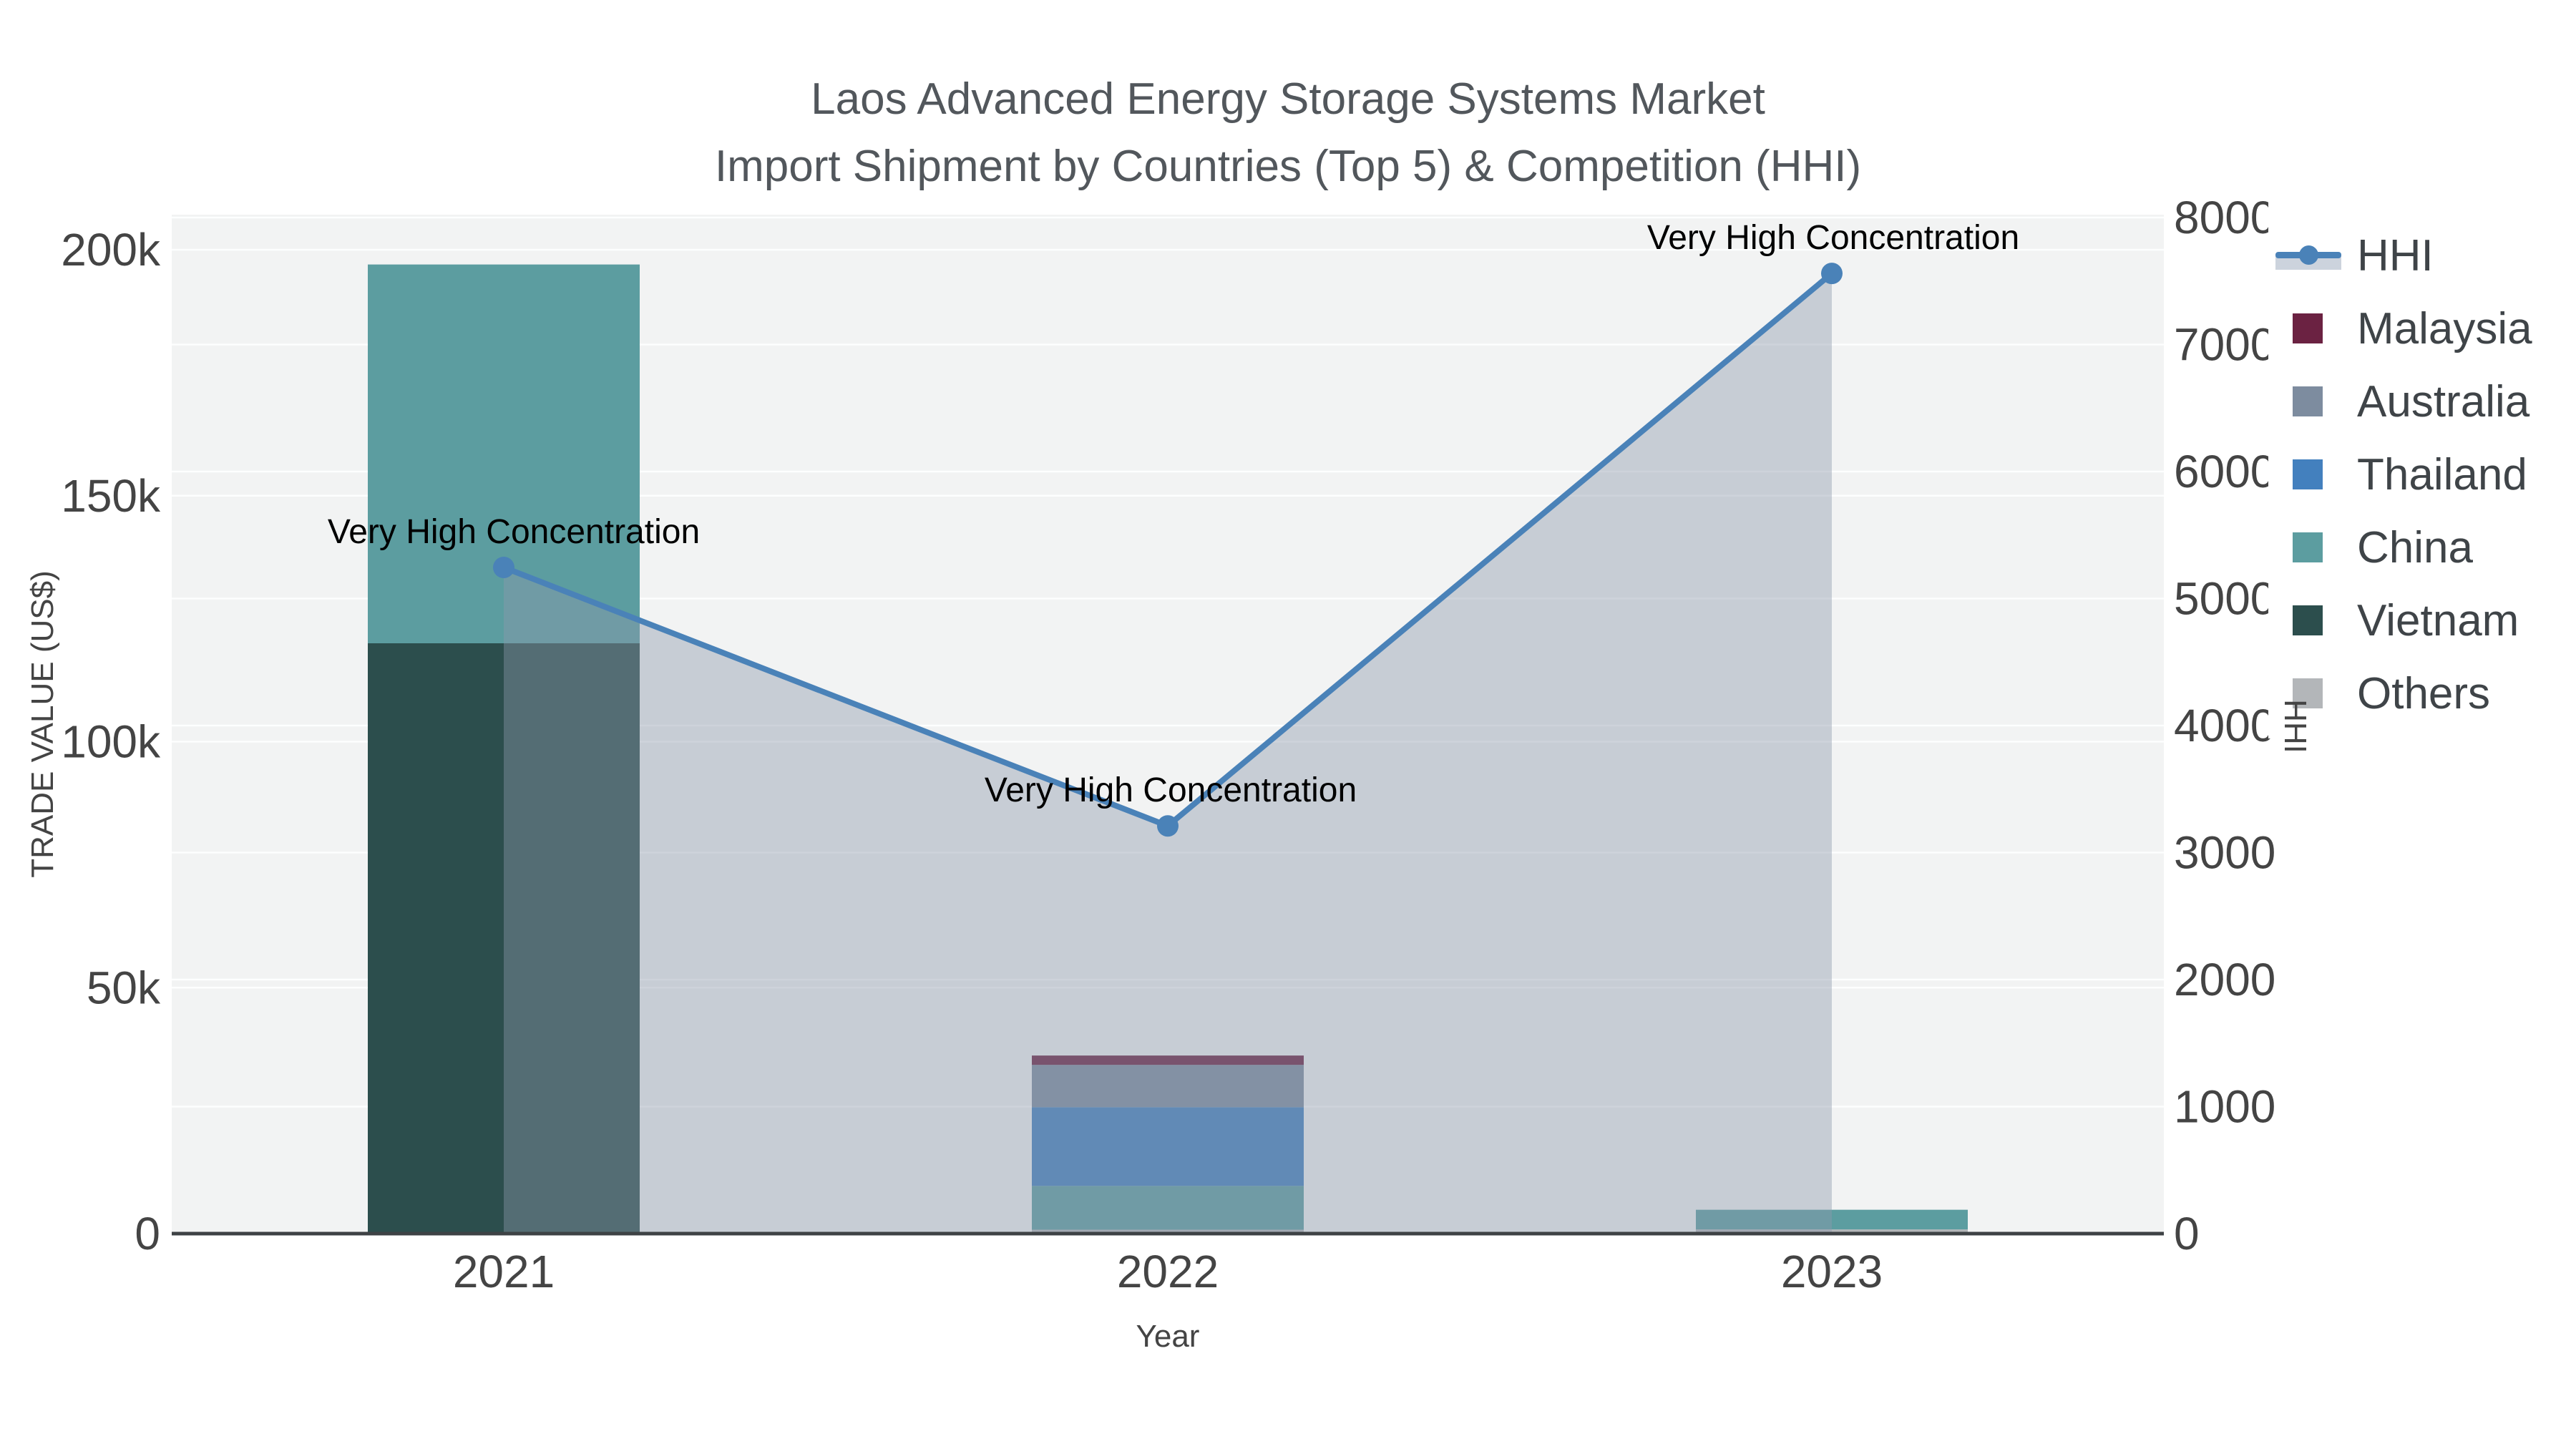 The image size is (2576, 1449). I want to click on legend-label-others: Others, so click(2424, 693).